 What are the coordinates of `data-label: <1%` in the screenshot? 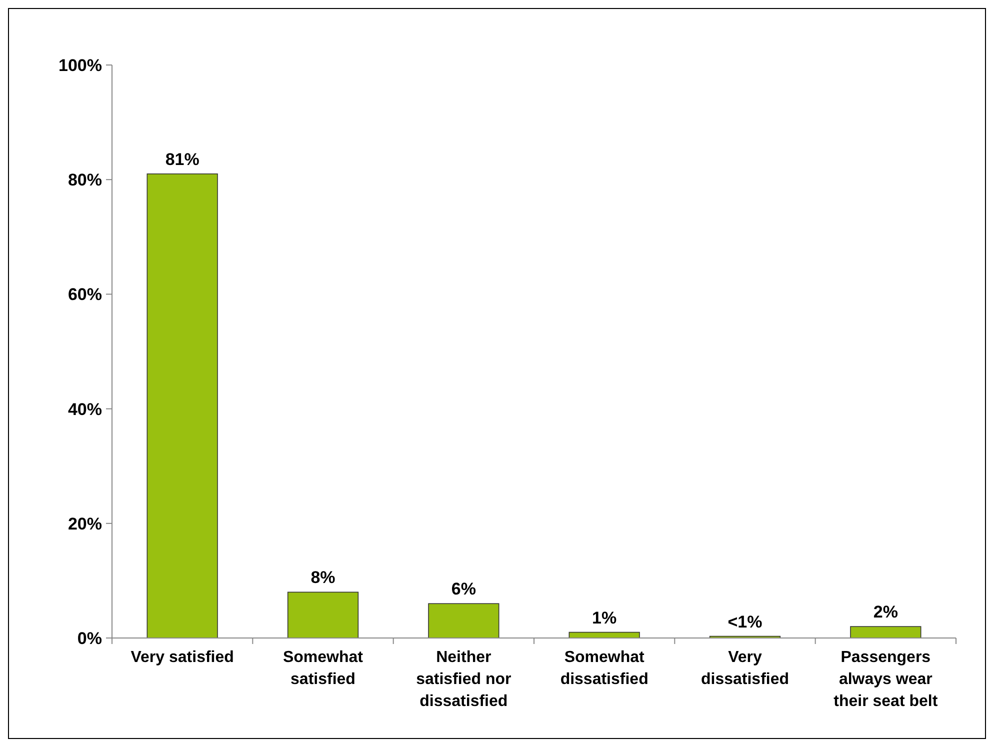 It's located at (745, 622).